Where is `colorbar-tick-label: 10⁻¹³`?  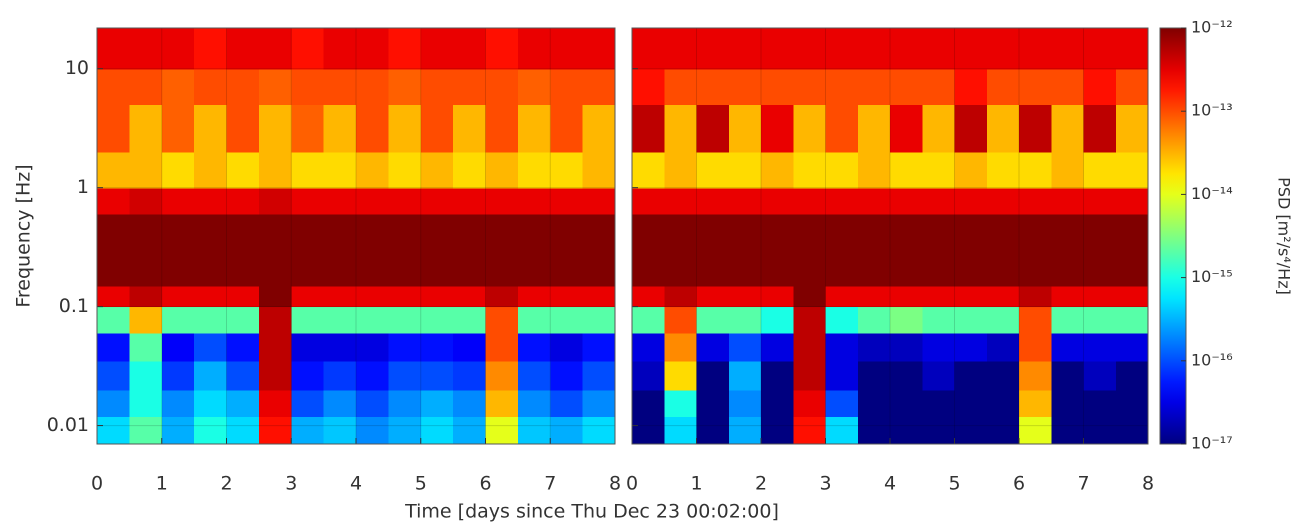 colorbar-tick-label: 10⁻¹³ is located at coordinates (1212, 110).